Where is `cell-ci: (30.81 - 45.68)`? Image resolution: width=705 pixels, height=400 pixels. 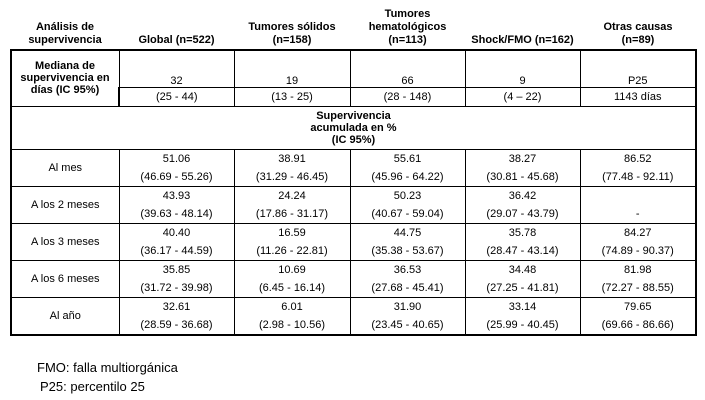 cell-ci: (30.81 - 45.68) is located at coordinates (522, 176).